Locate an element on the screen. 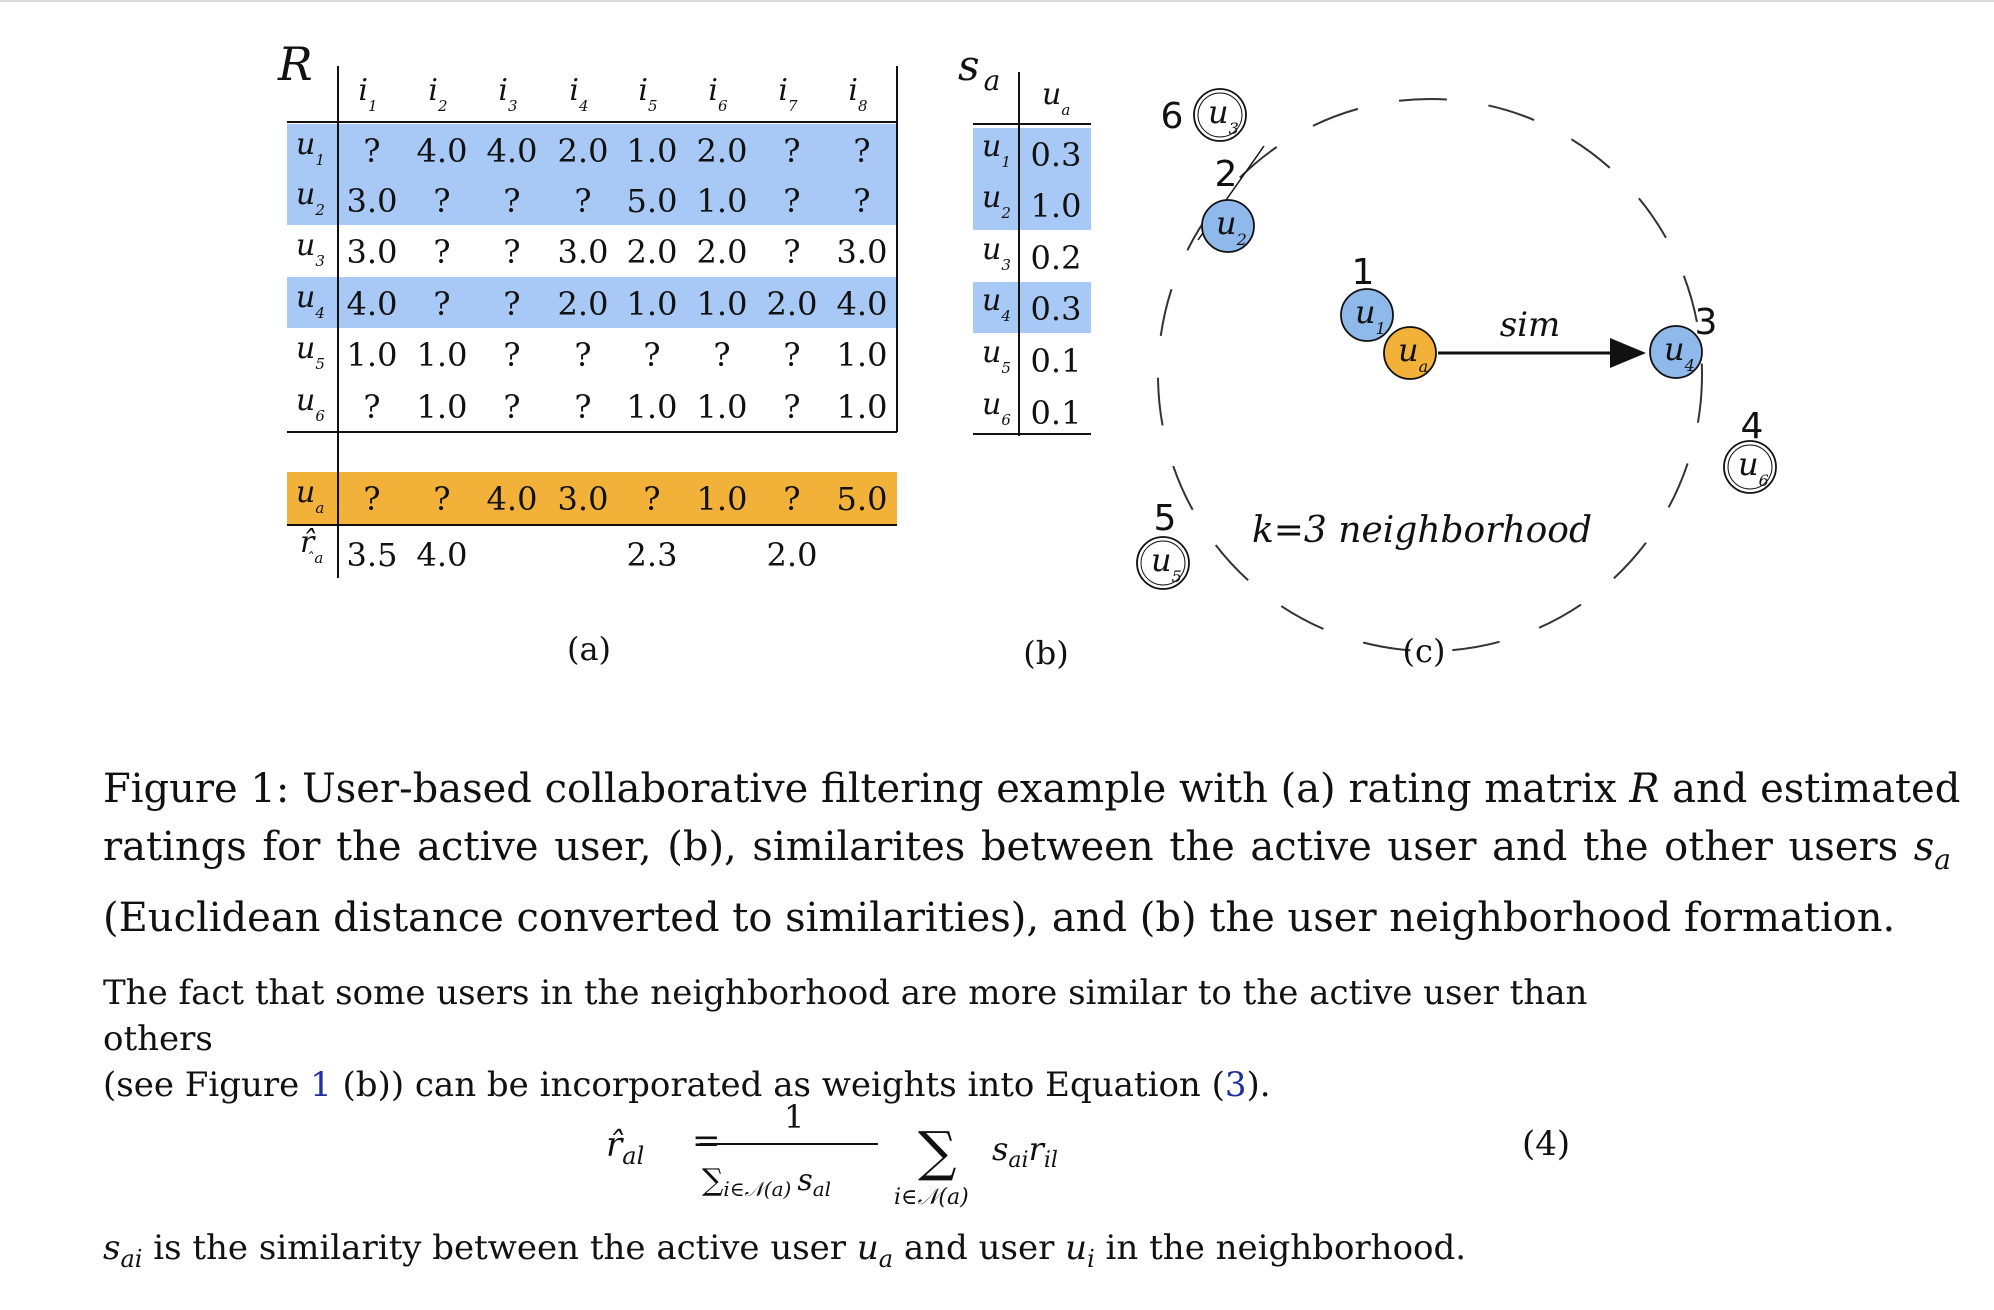 The width and height of the screenshot is (1994, 1310). row-label-u6: u6 is located at coordinates (310, 404).